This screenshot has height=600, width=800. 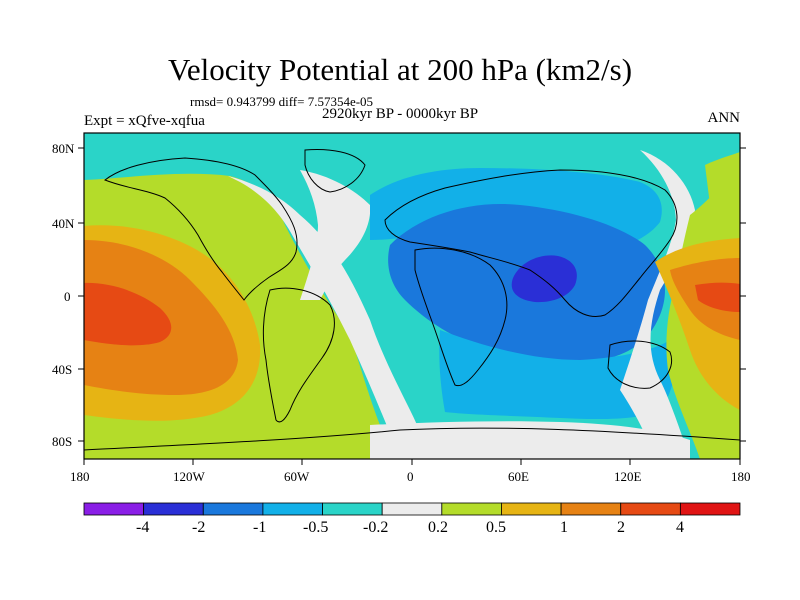 What do you see at coordinates (640, 364) in the screenshot?
I see `outline-australia` at bounding box center [640, 364].